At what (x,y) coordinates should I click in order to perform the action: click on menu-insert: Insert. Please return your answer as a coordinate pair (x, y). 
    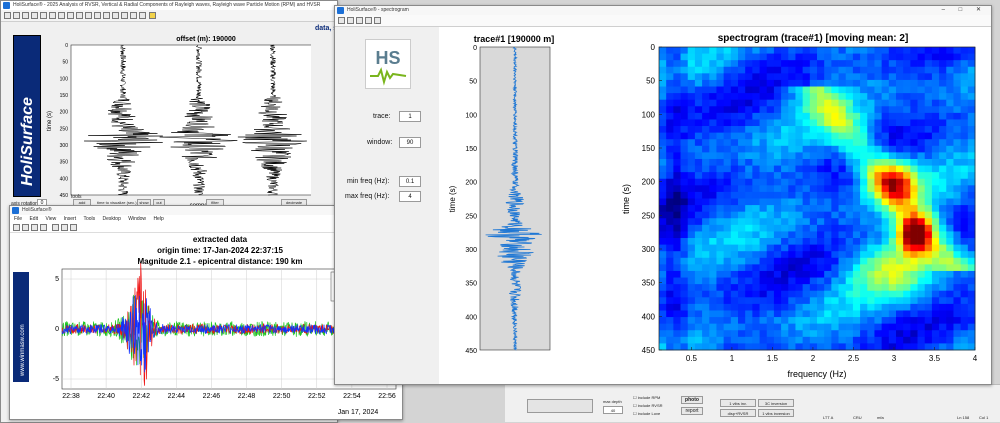
    Looking at the image, I should click on (70, 219).